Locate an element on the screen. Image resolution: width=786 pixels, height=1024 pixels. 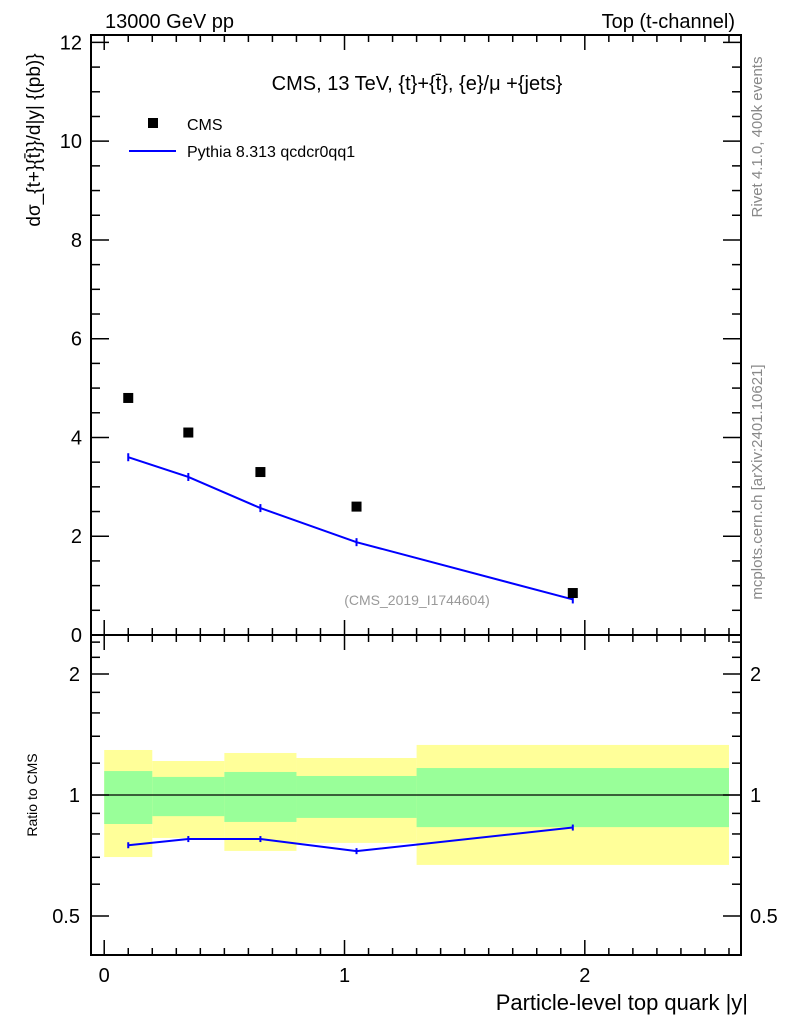
y-axis-label: dσ_{t+}{t̄}}/d|y| {(pb)} is located at coordinates (34, 139).